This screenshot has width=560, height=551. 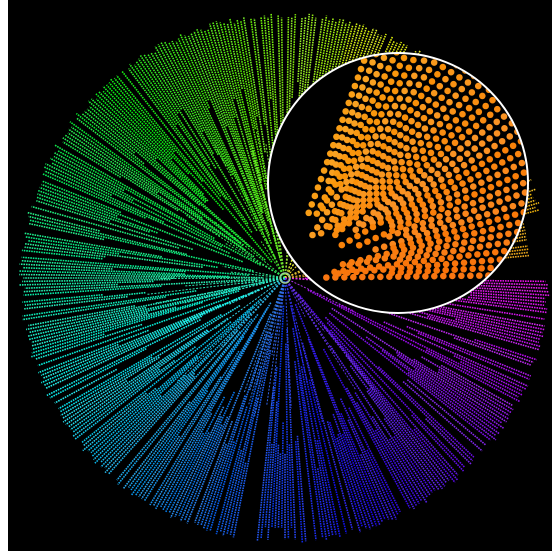 What do you see at coordinates (285, 278) in the screenshot?
I see `root-node` at bounding box center [285, 278].